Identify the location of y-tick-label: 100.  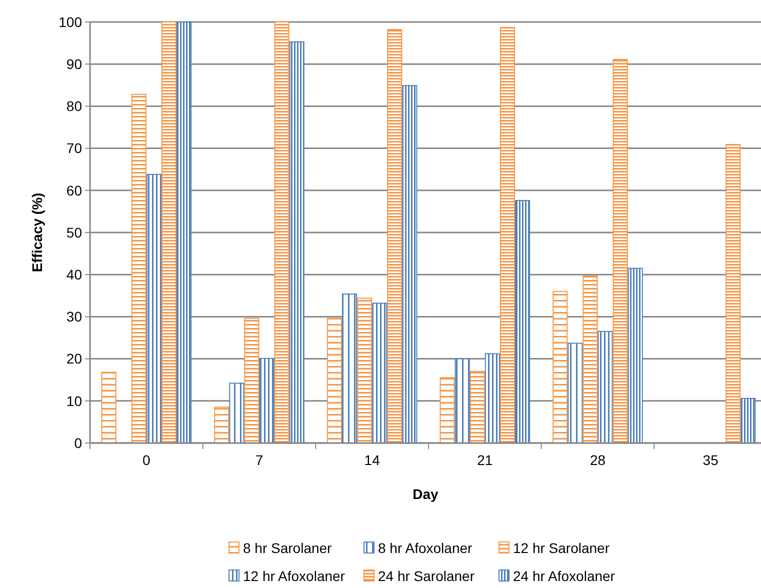
(70, 22).